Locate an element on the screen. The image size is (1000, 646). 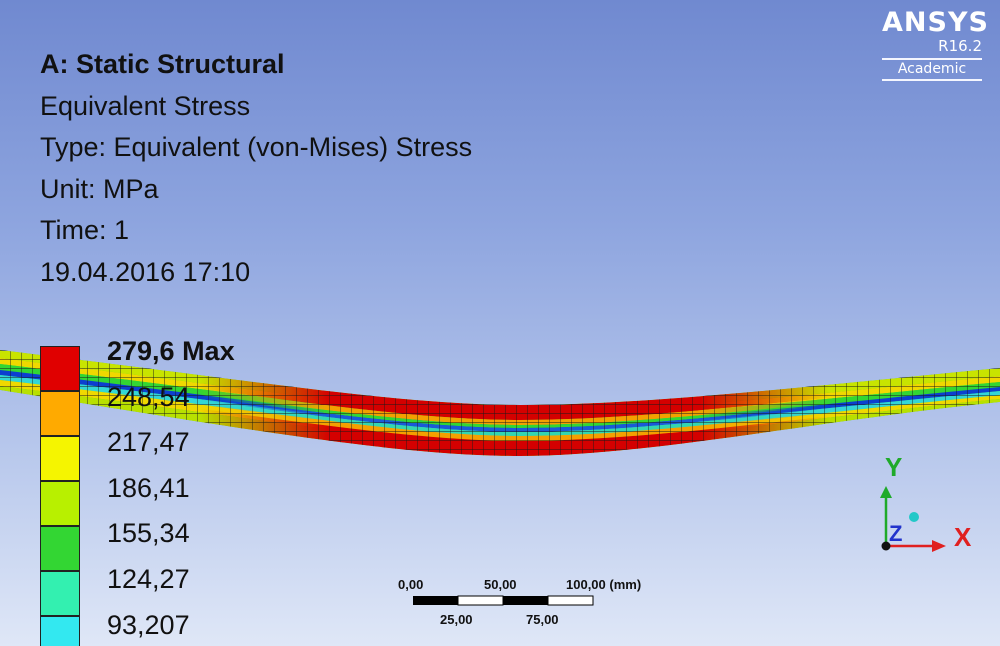
legend-label: 186,41 is located at coordinates (148, 488).